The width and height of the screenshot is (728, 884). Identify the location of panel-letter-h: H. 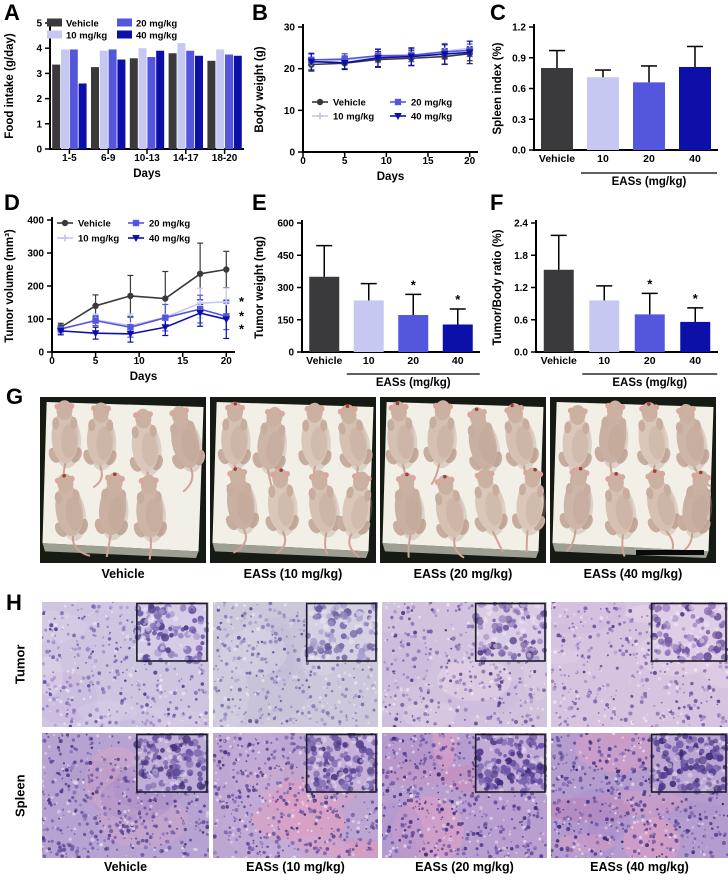
(14, 602).